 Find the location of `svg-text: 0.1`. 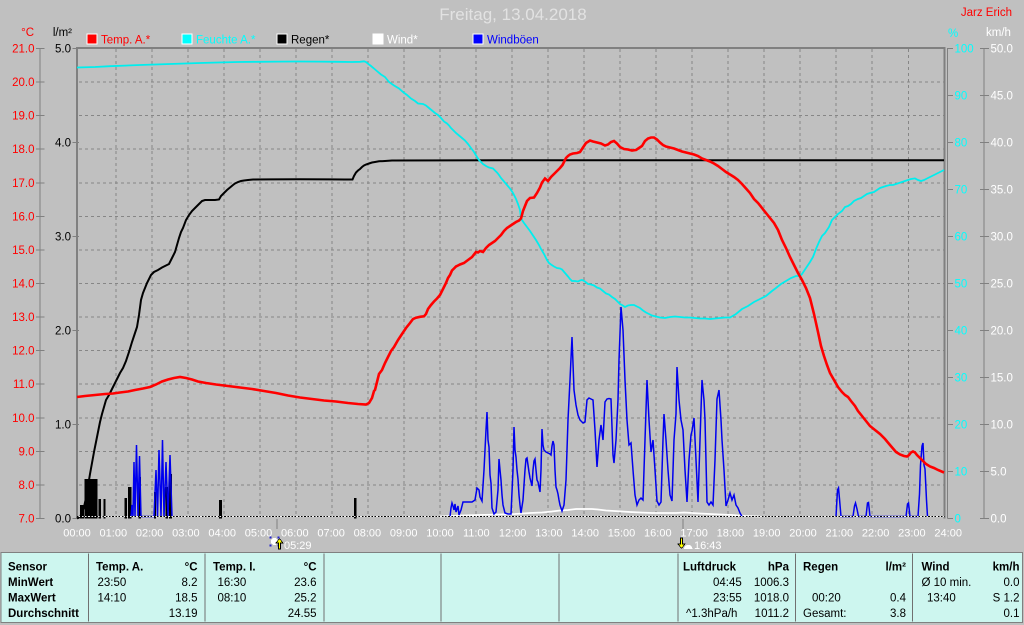

svg-text: 0.1 is located at coordinates (1012, 614).